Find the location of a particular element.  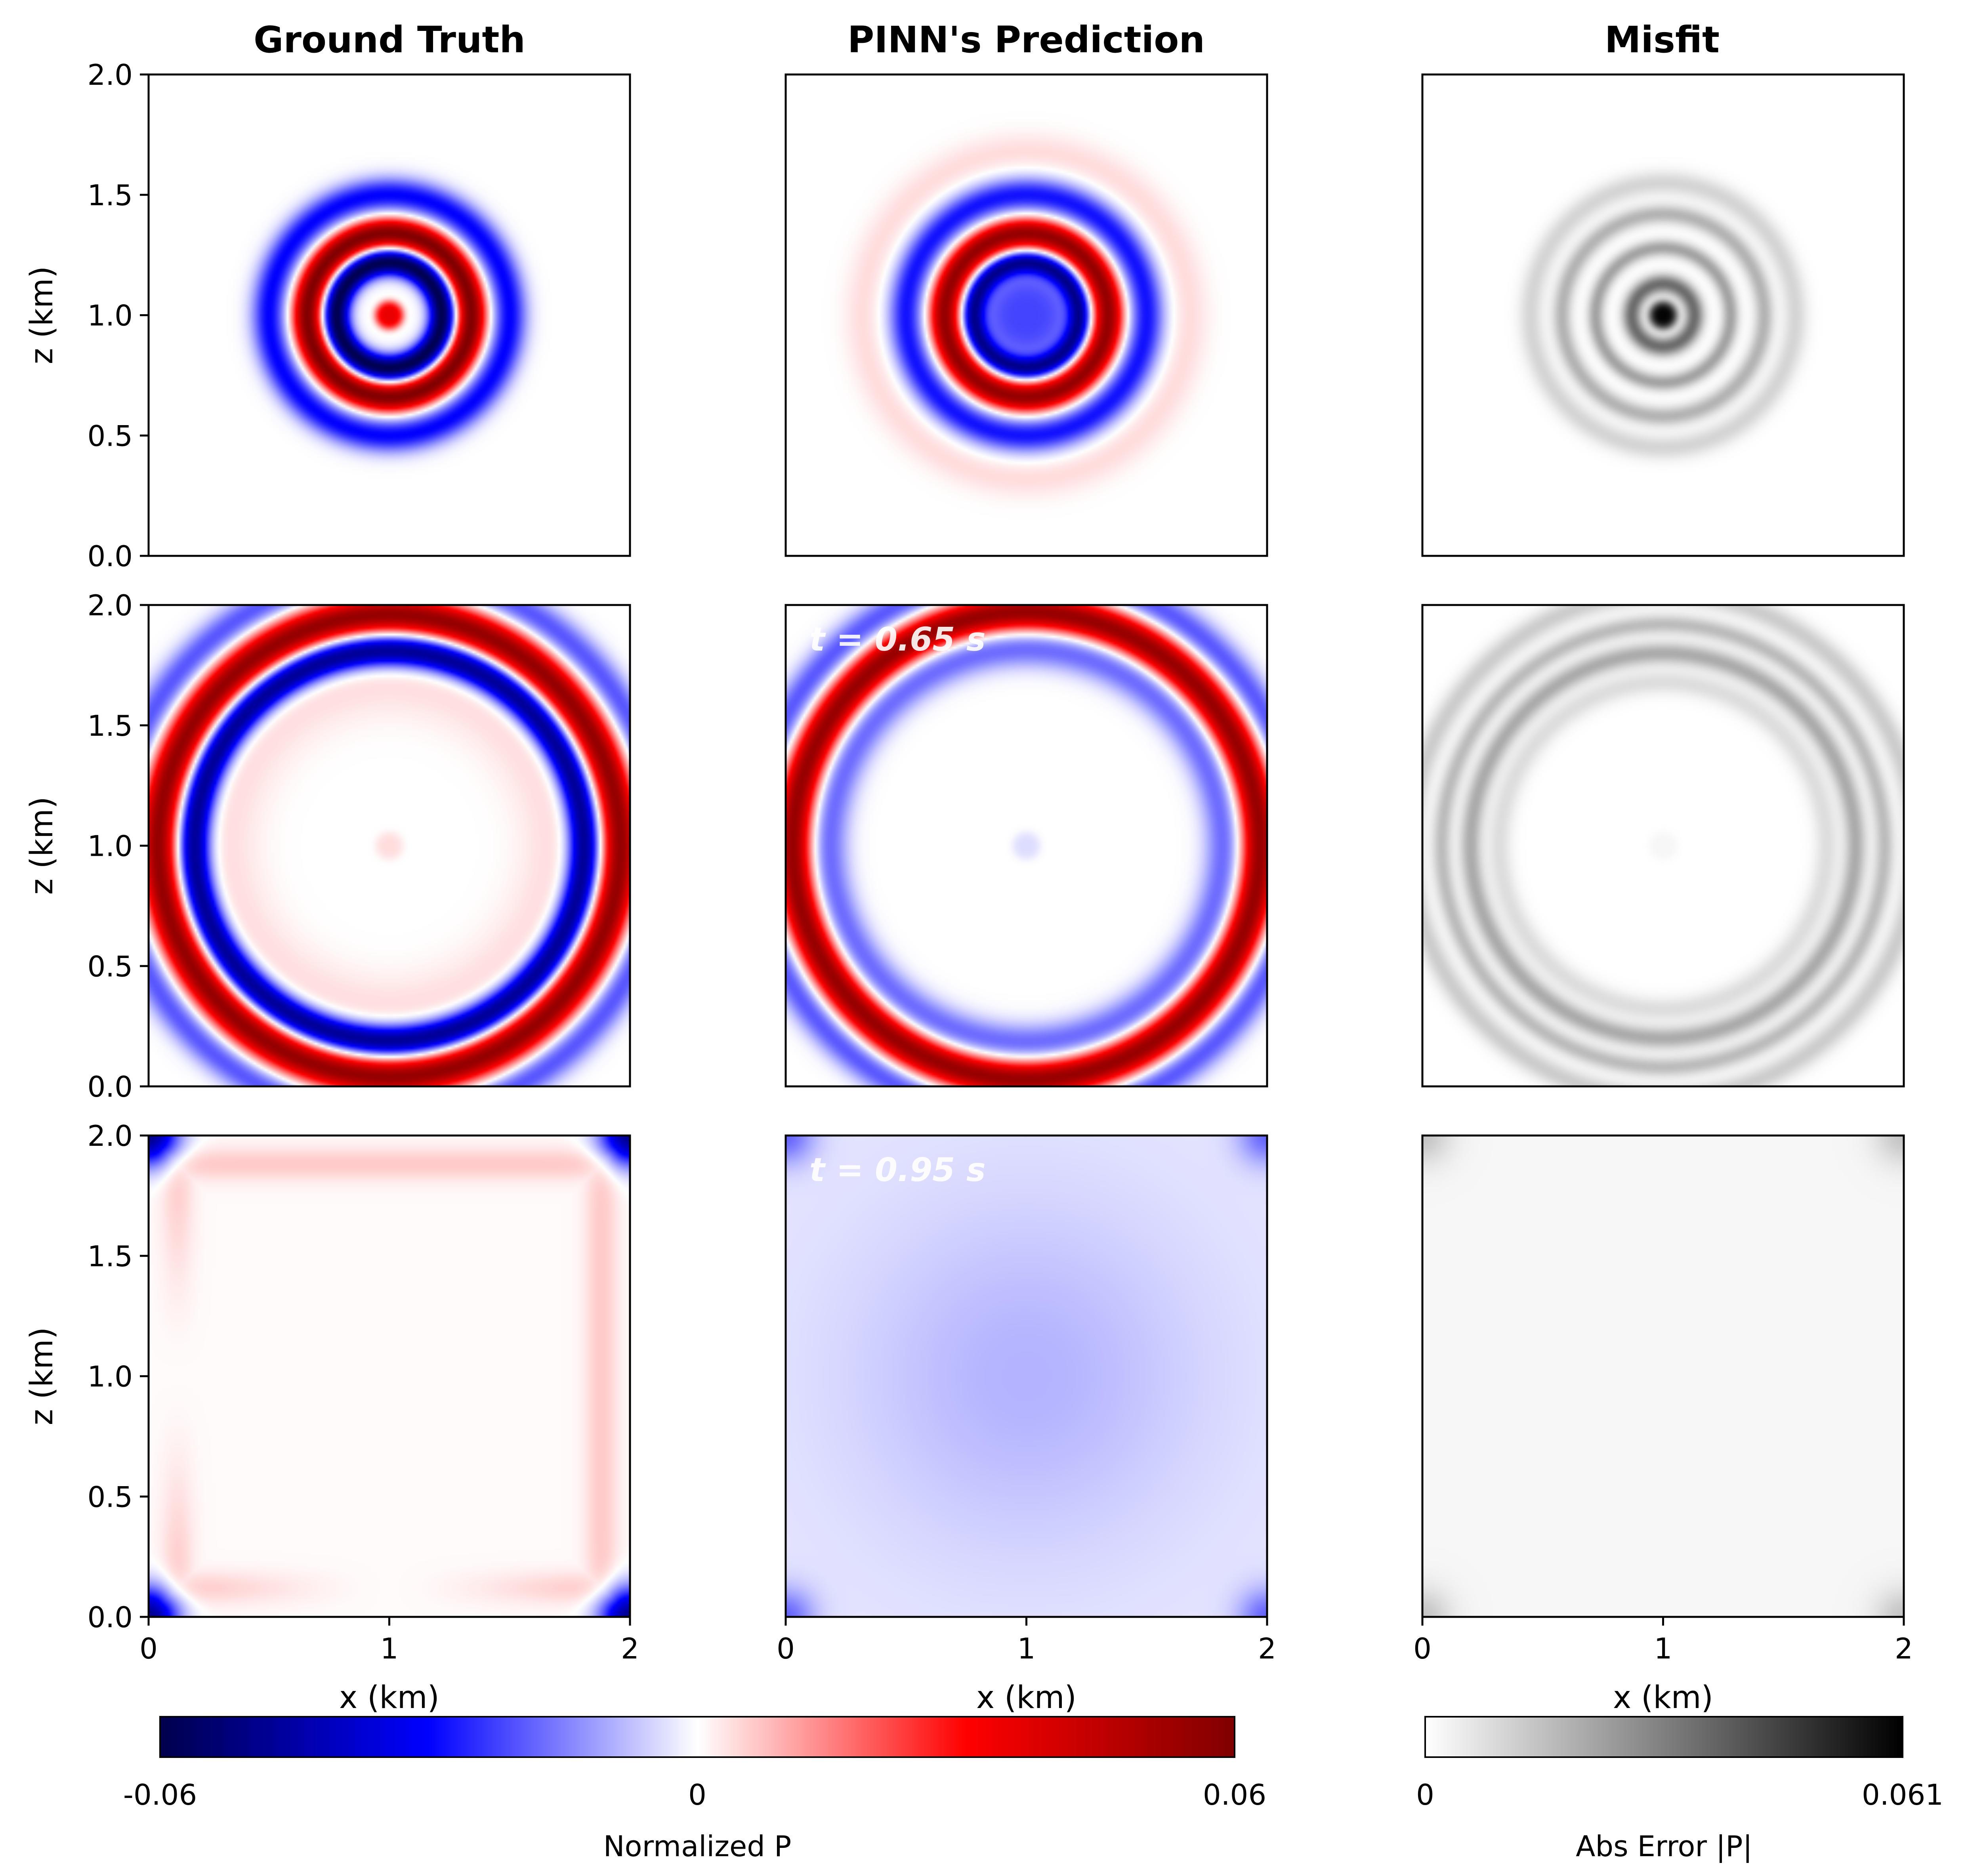

heatmap-ground-truth-row1 is located at coordinates (389, 315).